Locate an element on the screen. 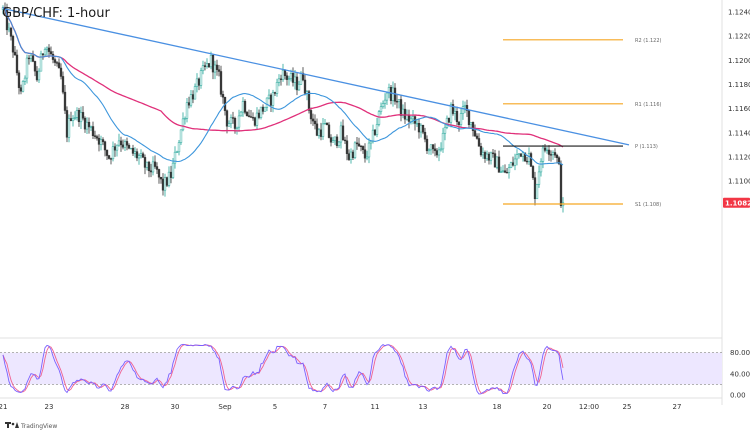  time-tick-label: 18 is located at coordinates (497, 407).